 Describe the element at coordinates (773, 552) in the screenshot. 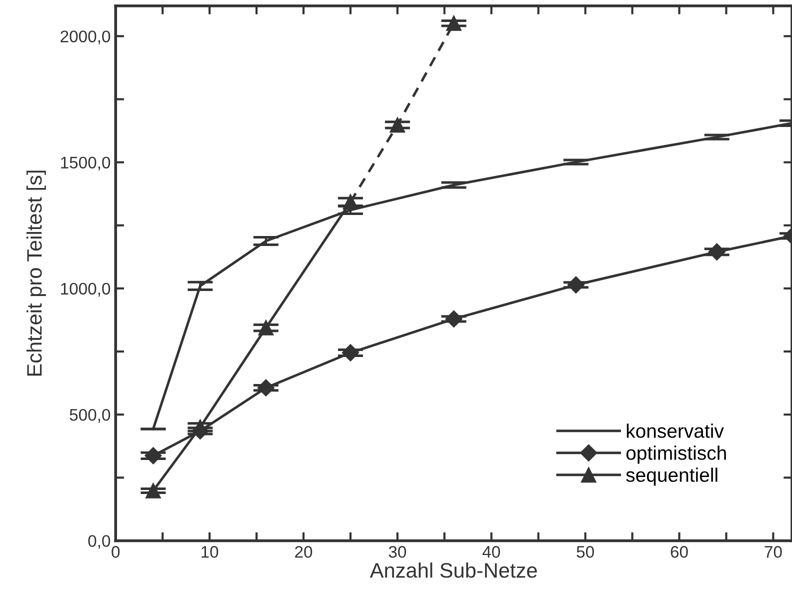

I see `x-tick-label: 70` at that location.